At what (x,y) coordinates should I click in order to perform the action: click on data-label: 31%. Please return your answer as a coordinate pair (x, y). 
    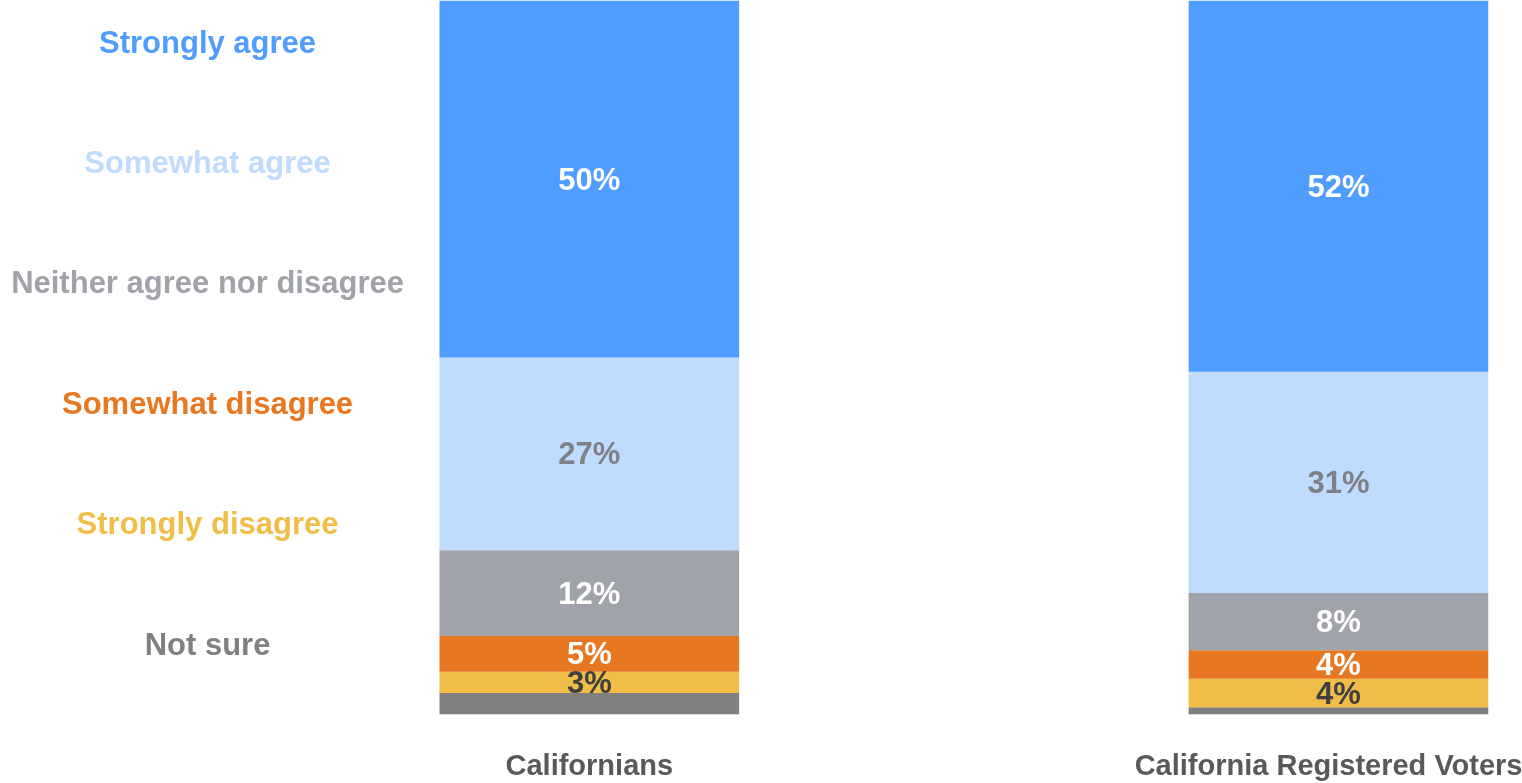
    Looking at the image, I should click on (1338, 482).